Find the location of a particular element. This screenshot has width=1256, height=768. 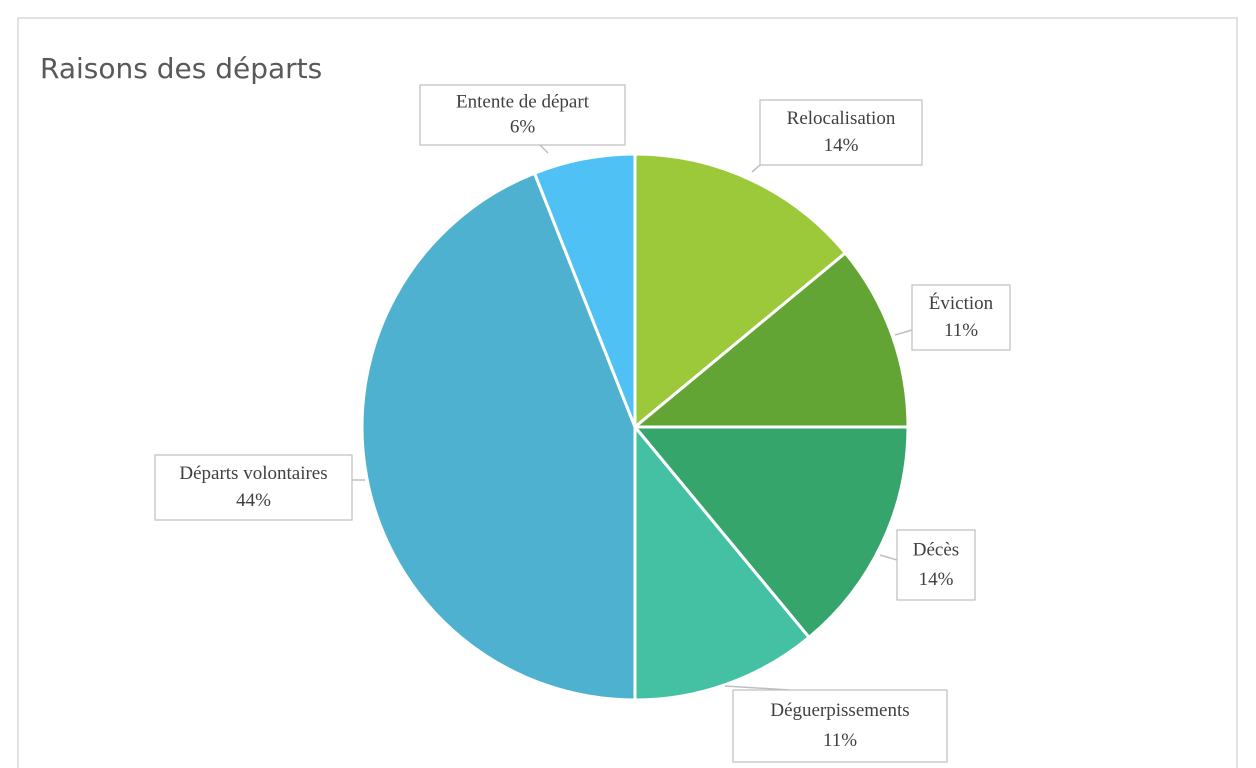

value-label: 44% is located at coordinates (253, 500).